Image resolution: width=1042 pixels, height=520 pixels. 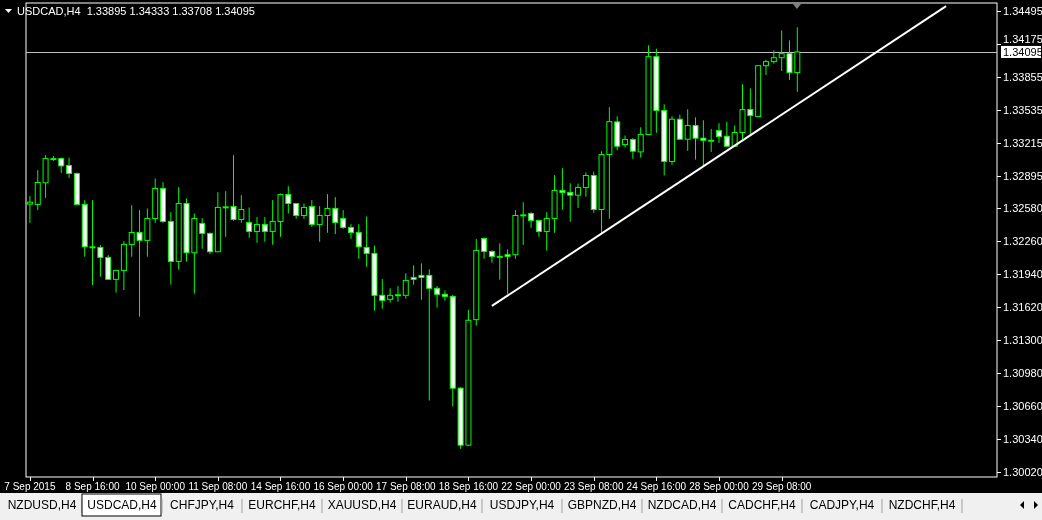 What do you see at coordinates (522, 505) in the screenshot?
I see `text: USDJPY,H4` at bounding box center [522, 505].